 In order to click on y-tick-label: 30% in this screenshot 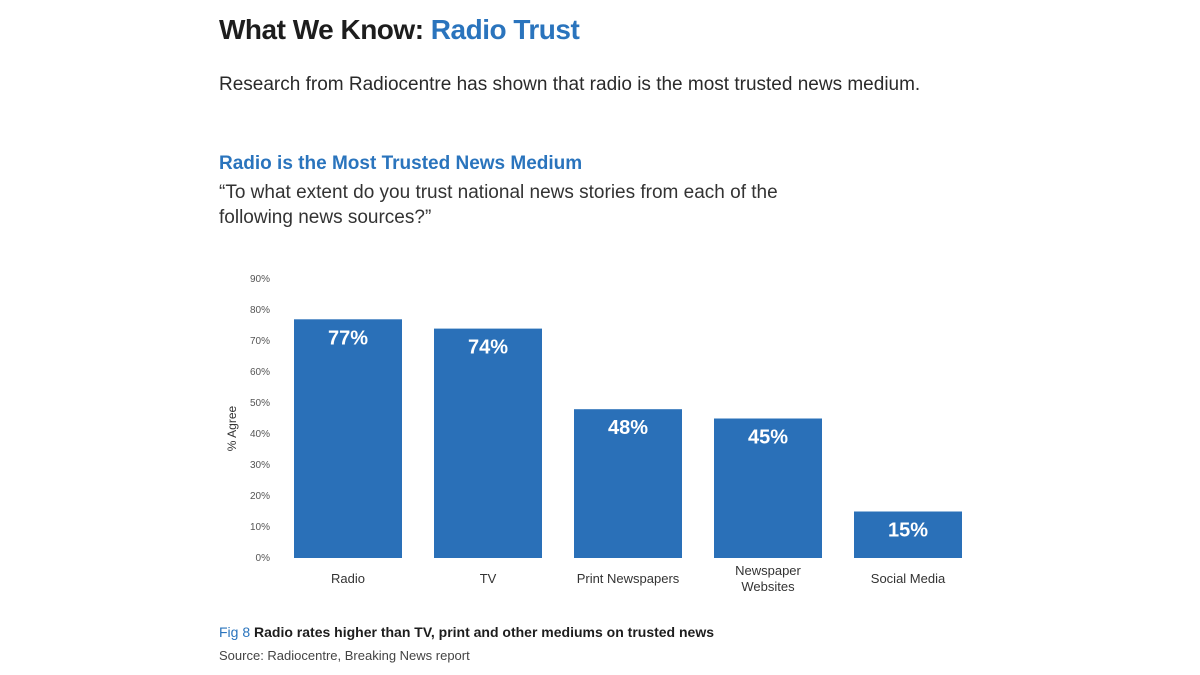, I will do `click(260, 465)`.